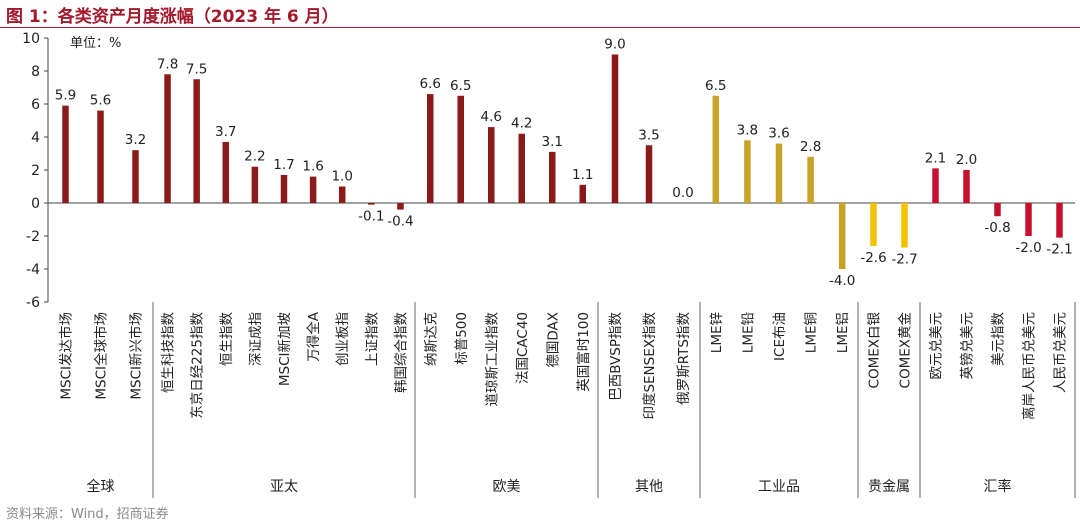  What do you see at coordinates (523, 348) in the screenshot?
I see `category-label: 法国CAC40` at bounding box center [523, 348].